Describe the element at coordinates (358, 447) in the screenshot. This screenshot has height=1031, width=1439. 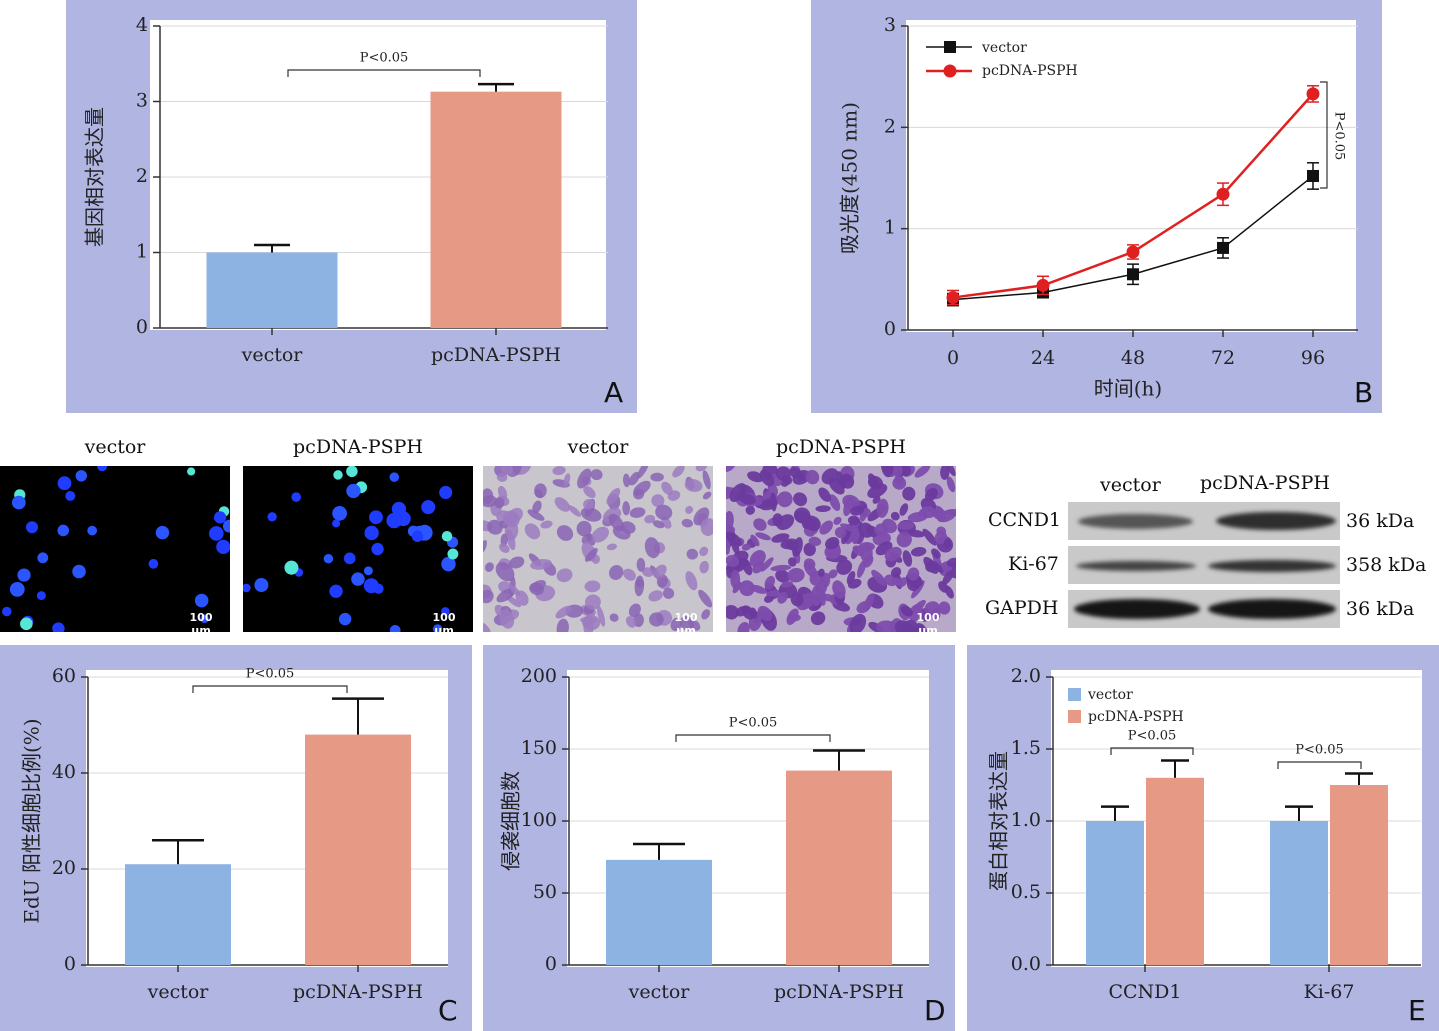
I see `edu-pspH-caption: pcDNA-PSPH` at that location.